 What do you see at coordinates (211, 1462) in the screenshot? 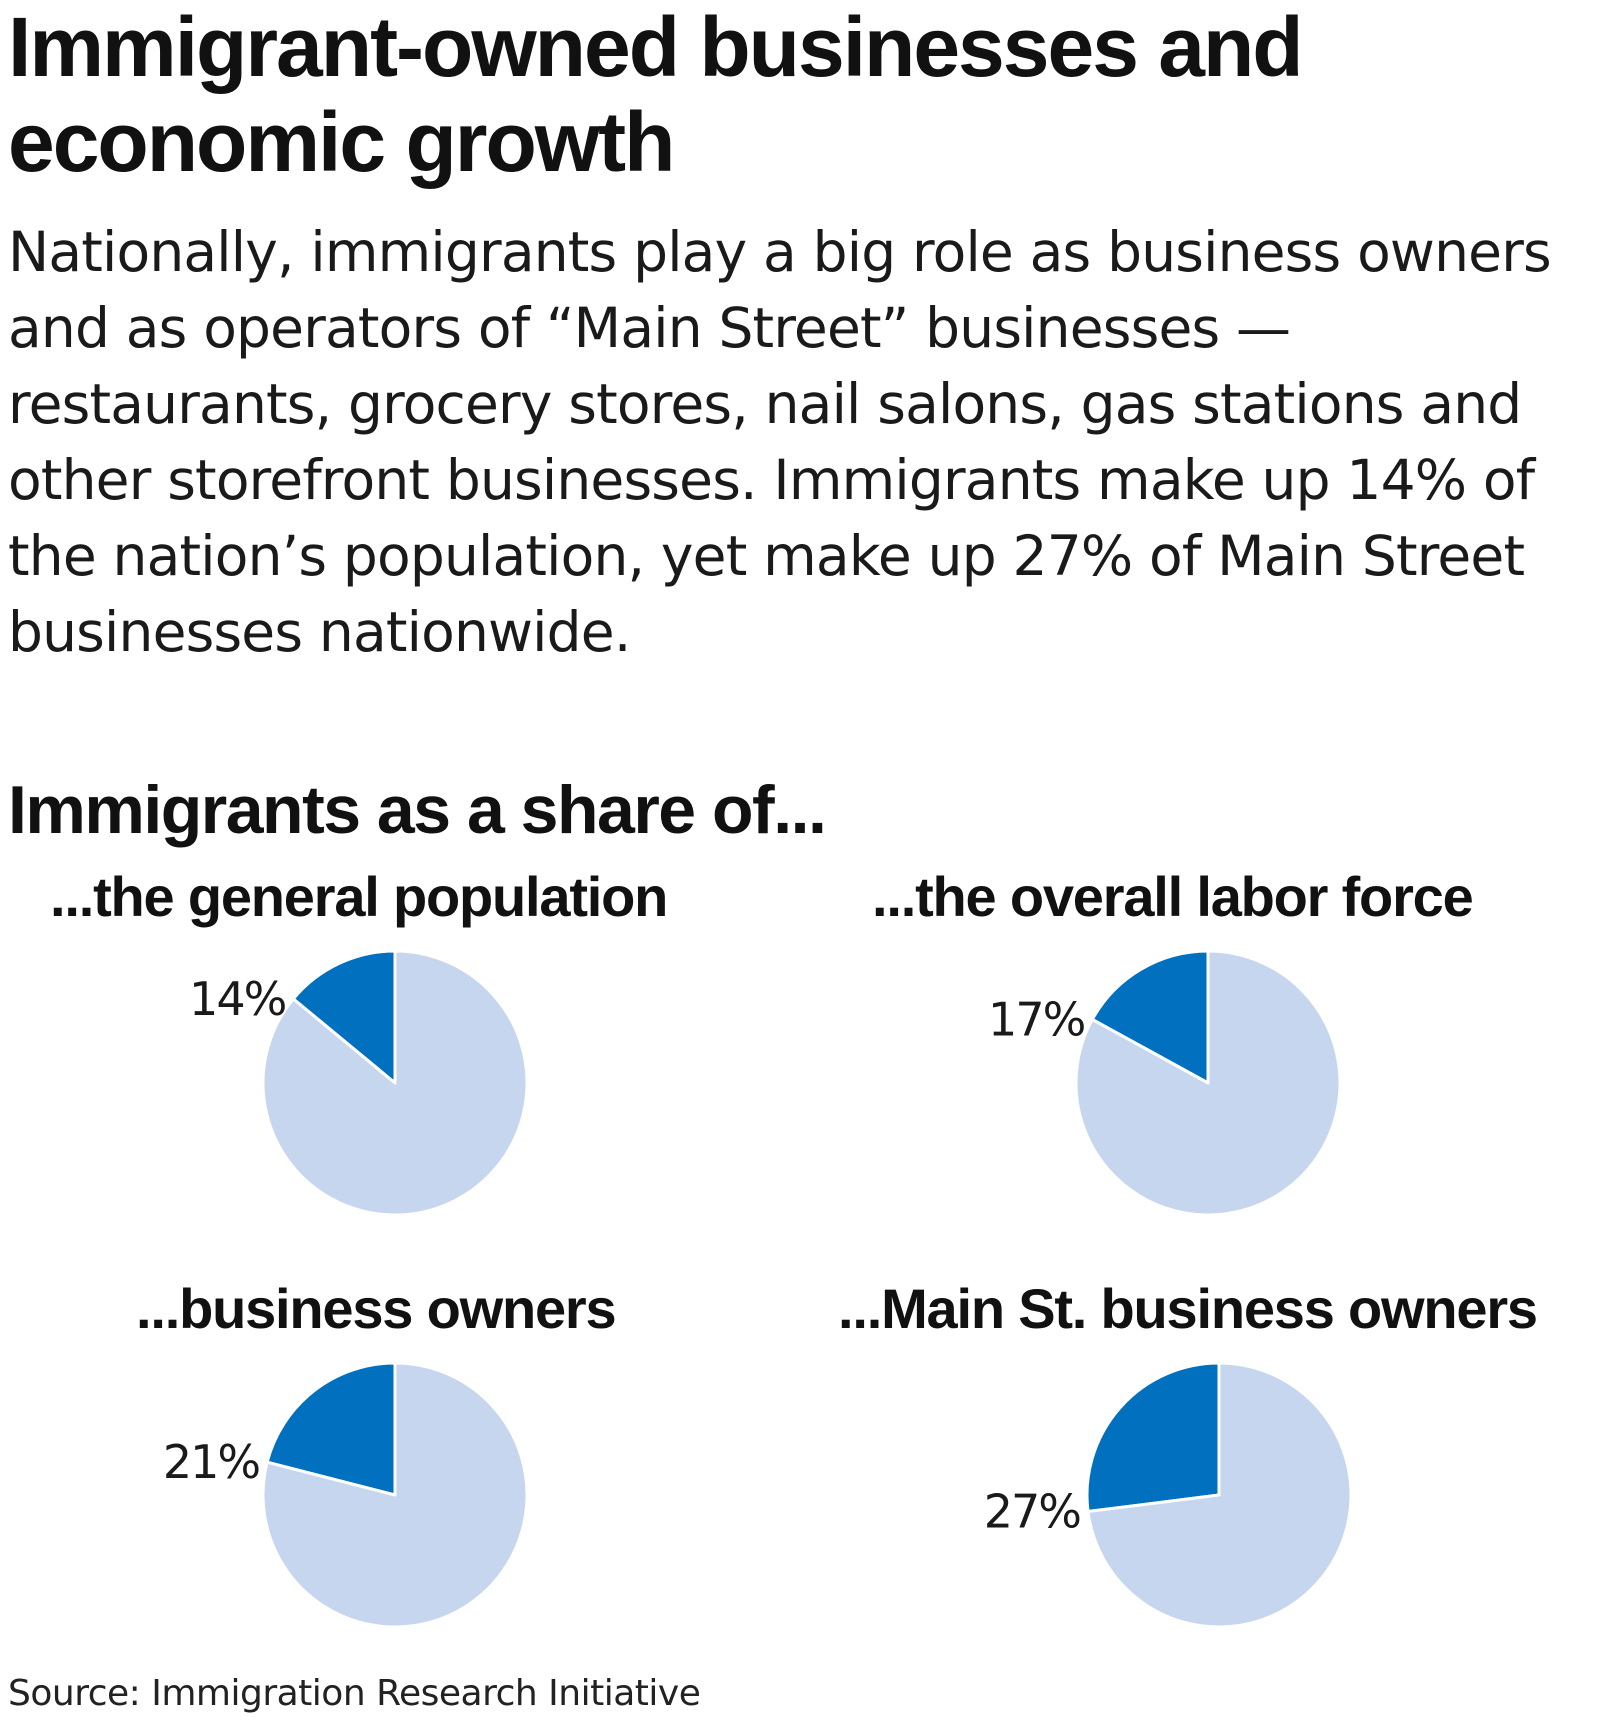
I see `pie-data-label: 21%` at bounding box center [211, 1462].